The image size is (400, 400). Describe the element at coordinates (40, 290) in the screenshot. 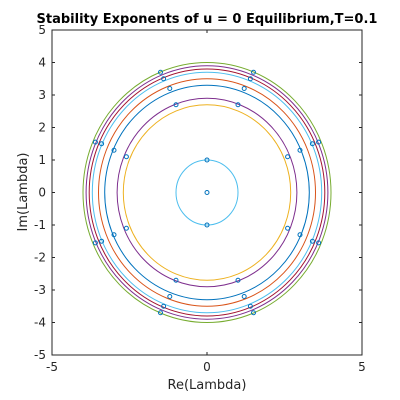

I see `y-tick-label: -3` at that location.